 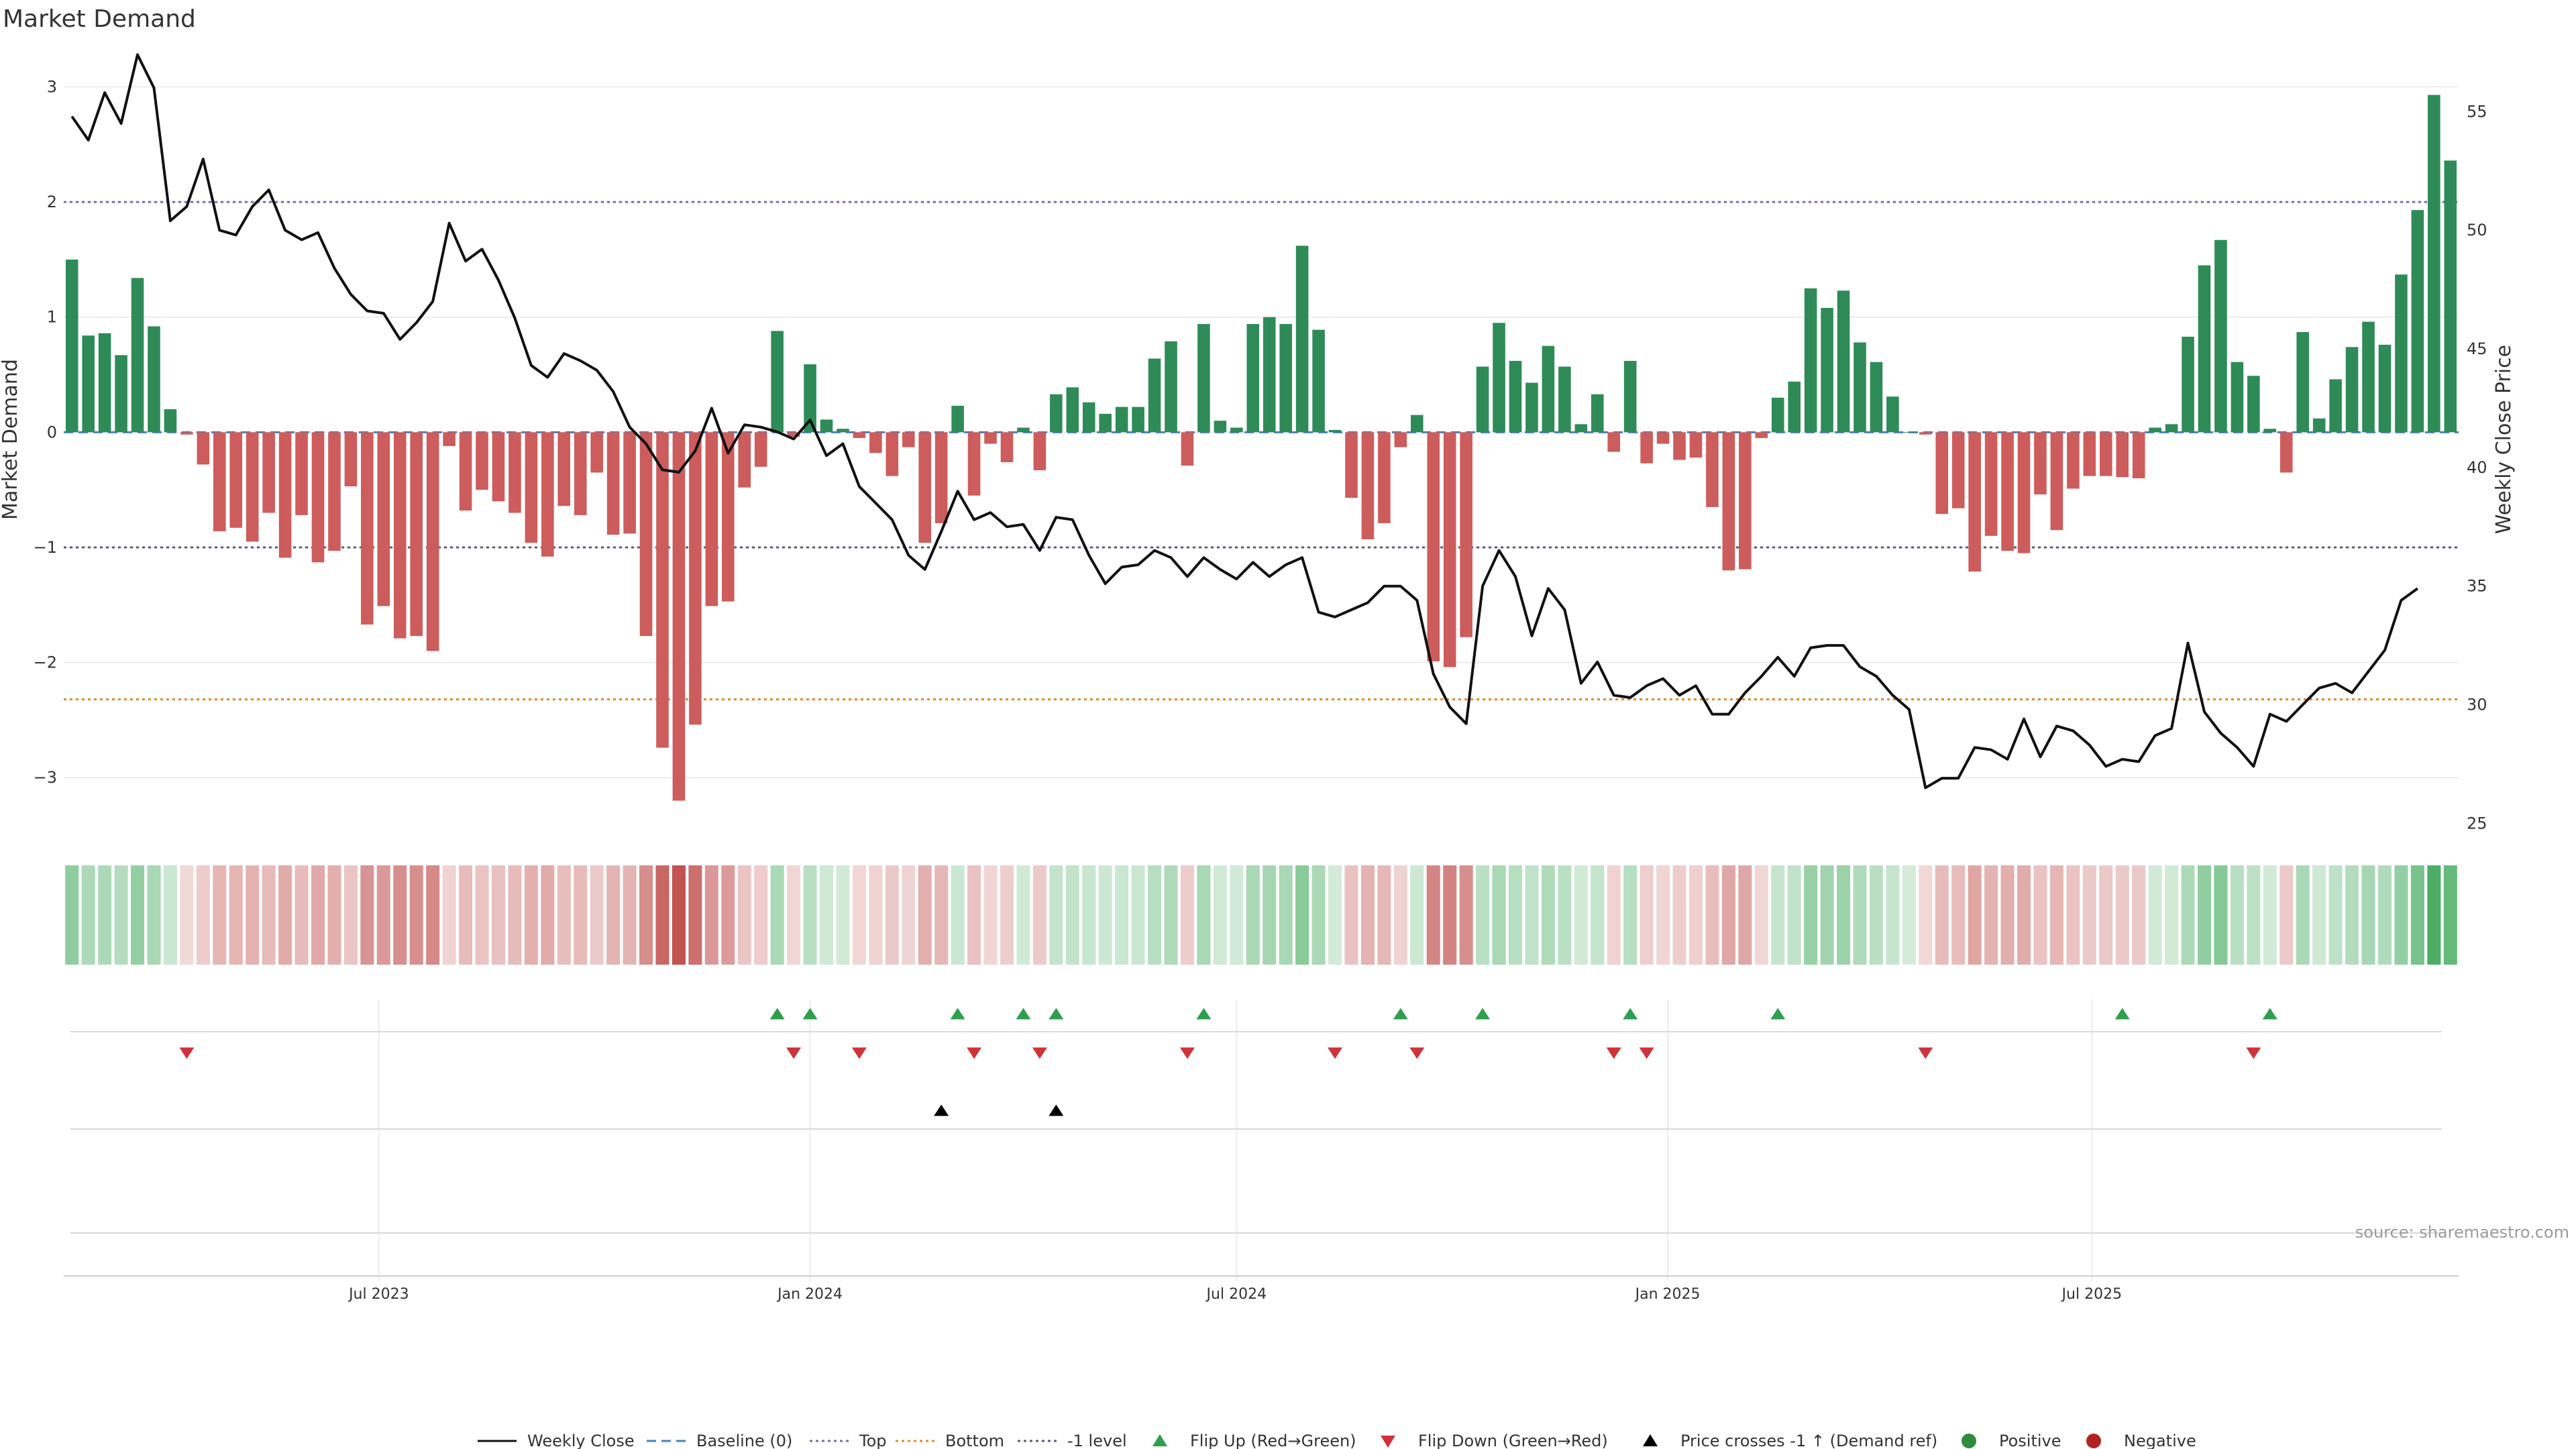 What do you see at coordinates (957, 1014) in the screenshot?
I see `flip-up-marker` at bounding box center [957, 1014].